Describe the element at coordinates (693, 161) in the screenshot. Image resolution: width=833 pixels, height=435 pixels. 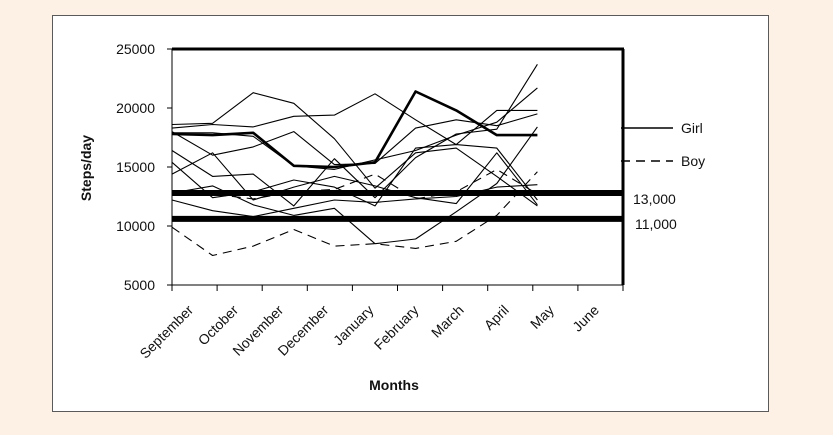
I see `legend-boy-label: Boy` at that location.